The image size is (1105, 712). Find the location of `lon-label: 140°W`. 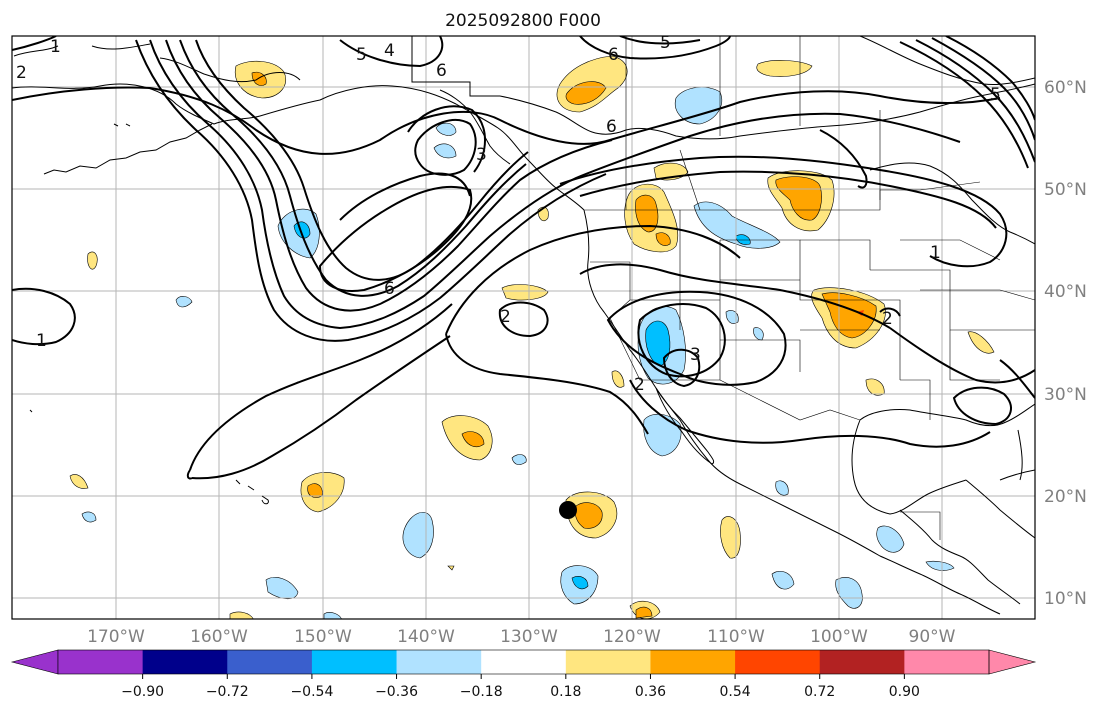

lon-label: 140°W is located at coordinates (426, 637).